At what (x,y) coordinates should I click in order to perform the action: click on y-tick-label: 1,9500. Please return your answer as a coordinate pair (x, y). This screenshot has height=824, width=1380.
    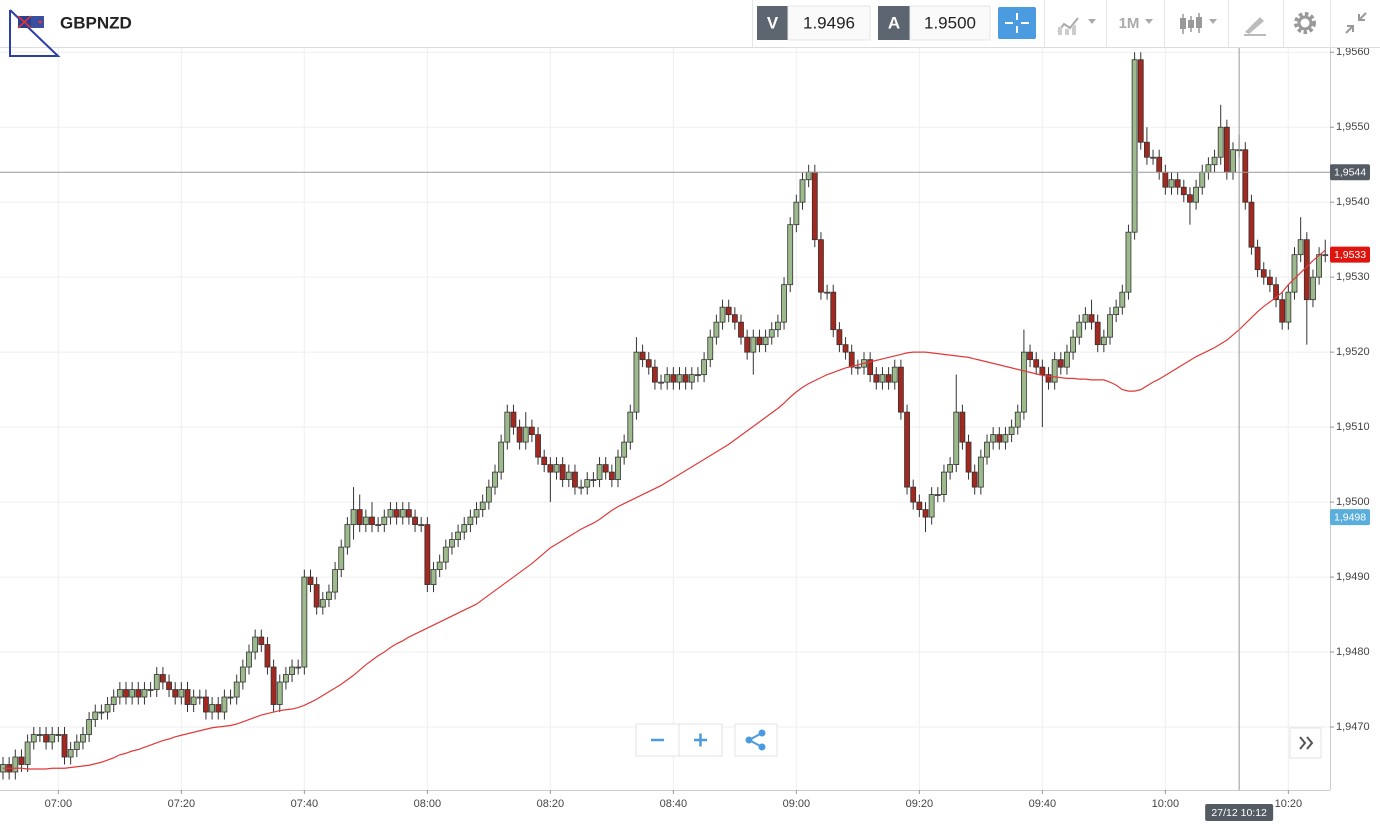
    Looking at the image, I should click on (1353, 502).